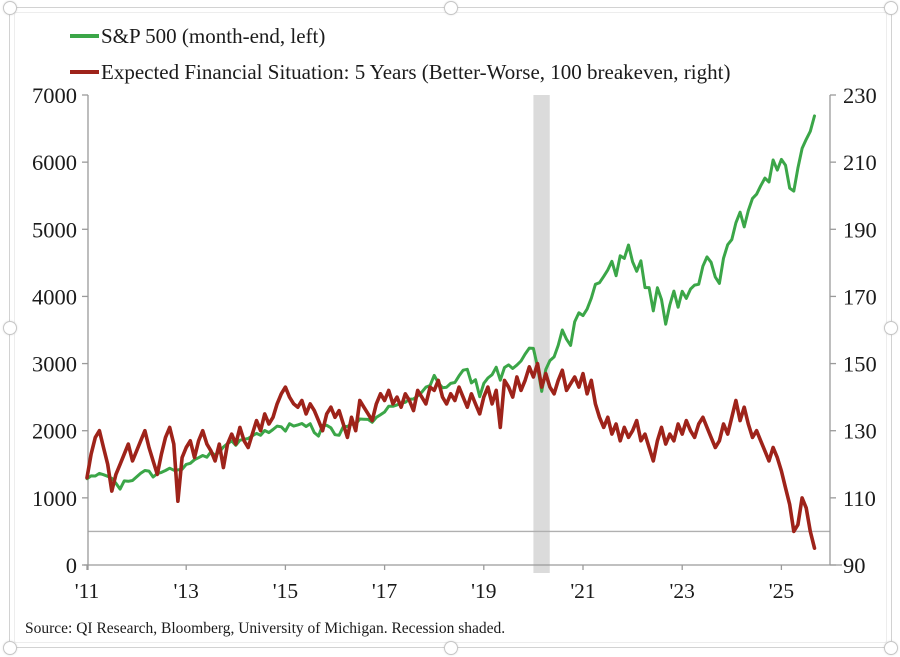 Image resolution: width=900 pixels, height=657 pixels. I want to click on sp500-line-swatch, so click(84, 36).